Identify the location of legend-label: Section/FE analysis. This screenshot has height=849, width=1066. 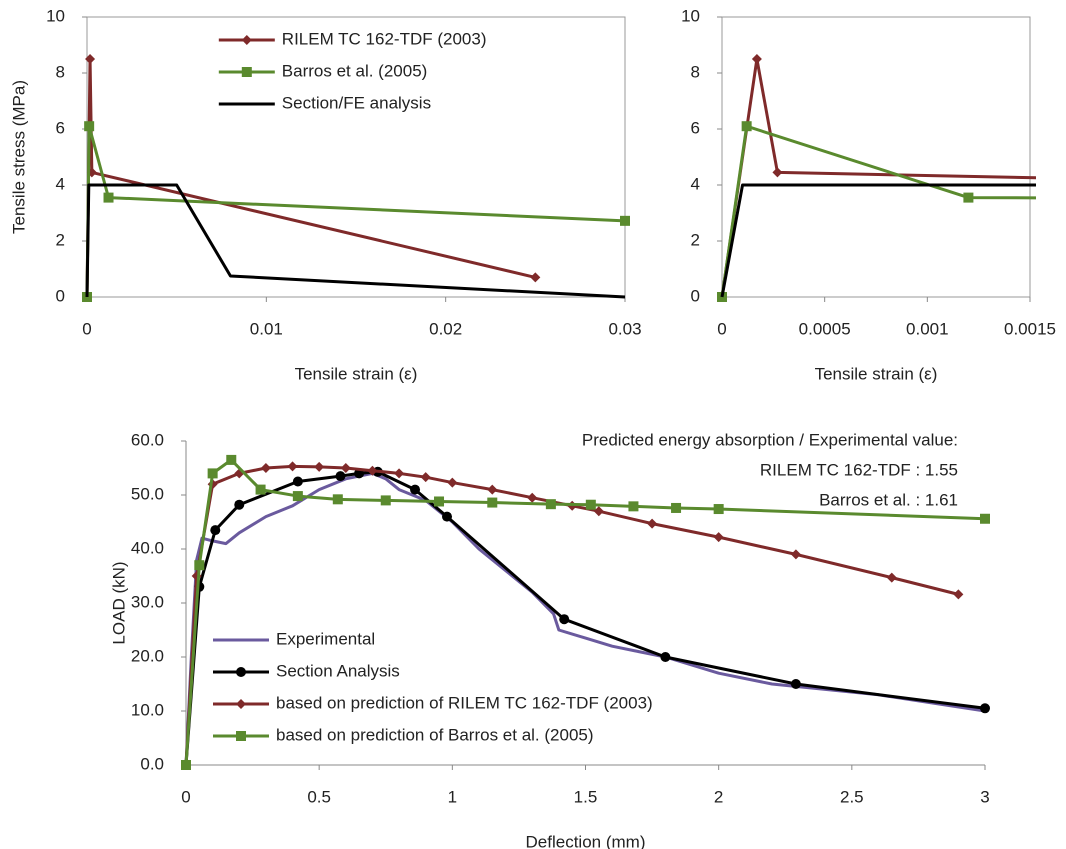
(356, 102).